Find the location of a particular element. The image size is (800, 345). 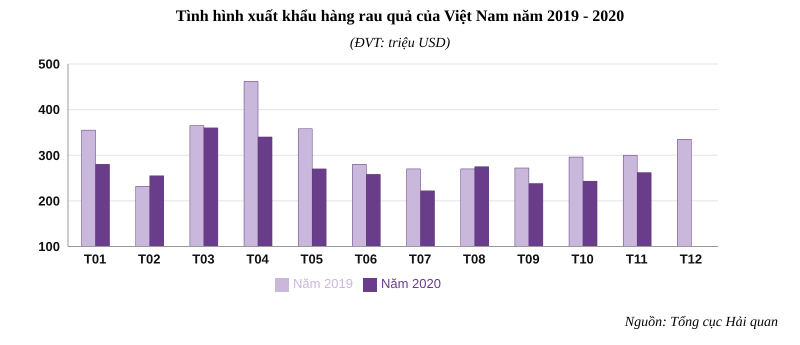

x-tick-label: T06 is located at coordinates (366, 259).